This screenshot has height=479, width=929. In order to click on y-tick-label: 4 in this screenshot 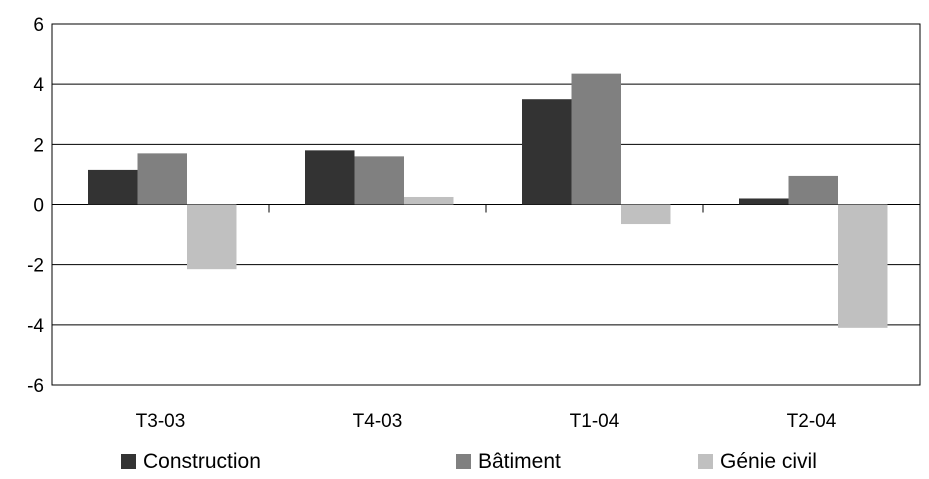, I will do `click(38, 85)`.